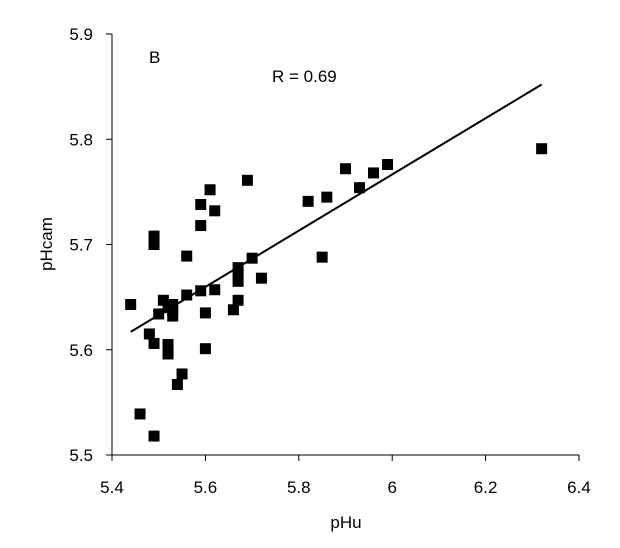  What do you see at coordinates (206, 487) in the screenshot?
I see `x-tick-label: 5.6` at bounding box center [206, 487].